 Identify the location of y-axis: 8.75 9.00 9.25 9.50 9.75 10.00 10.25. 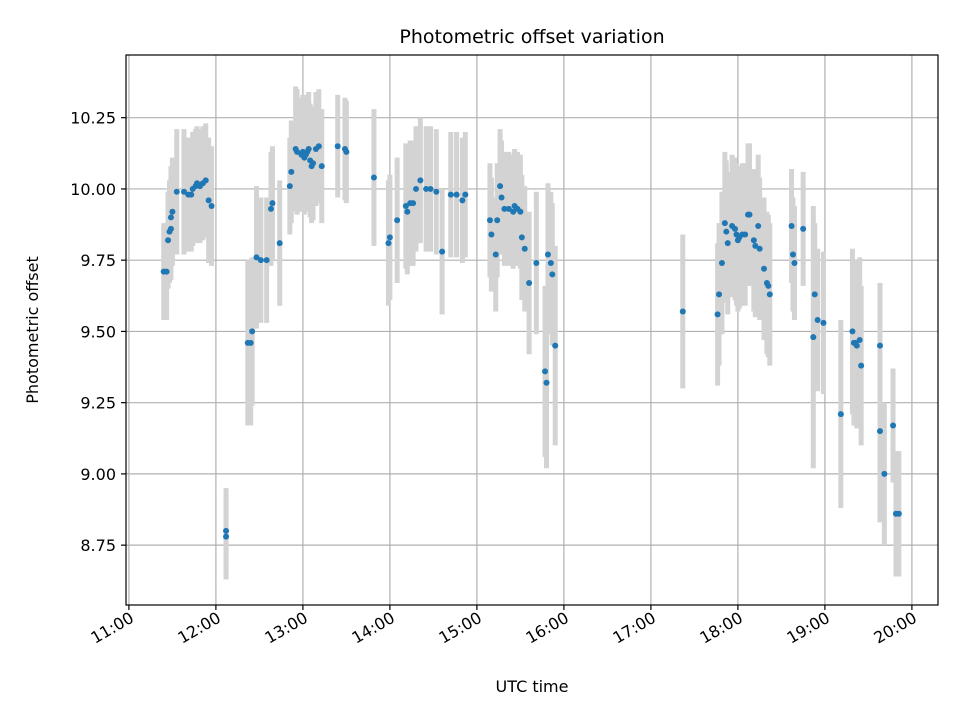
(98, 332).